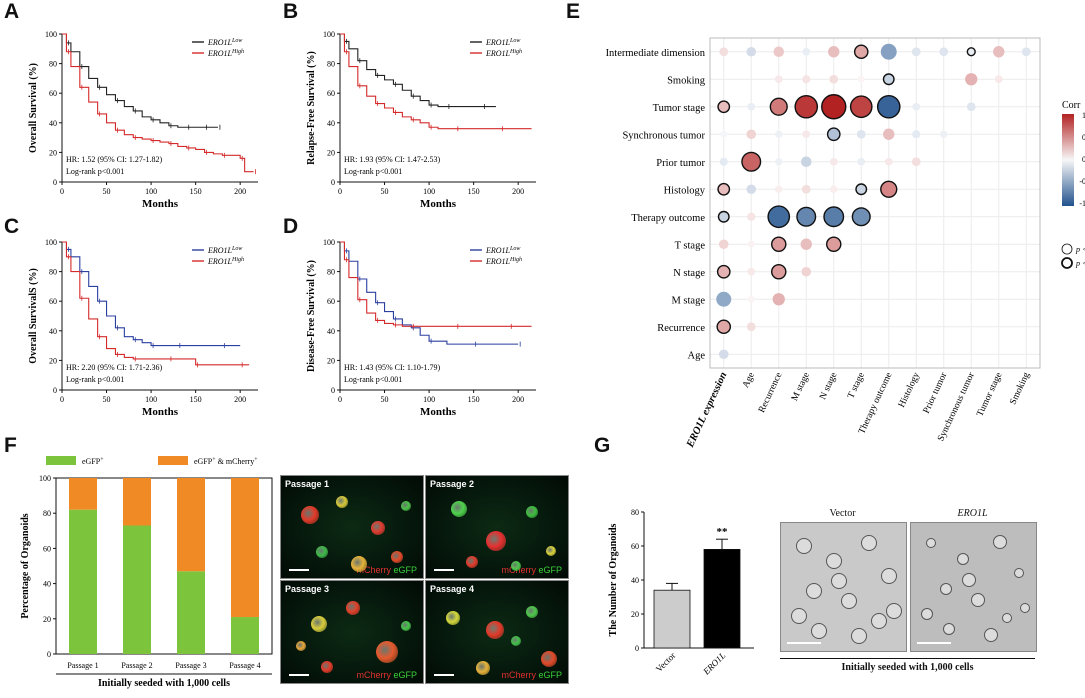  I want to click on y-tick-label: 80, so click(331, 64).